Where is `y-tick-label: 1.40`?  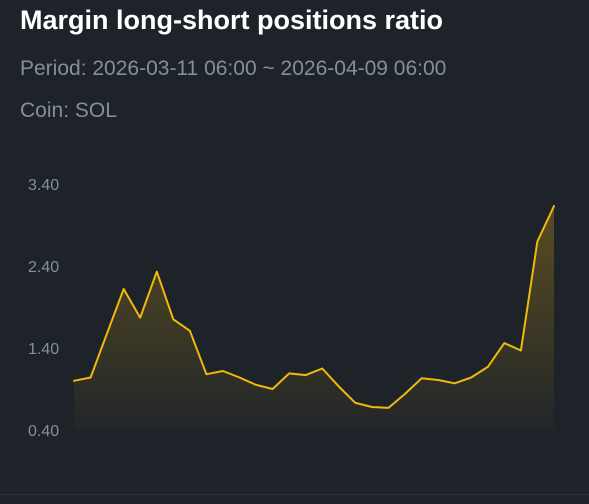 y-tick-label: 1.40 is located at coordinates (43, 349).